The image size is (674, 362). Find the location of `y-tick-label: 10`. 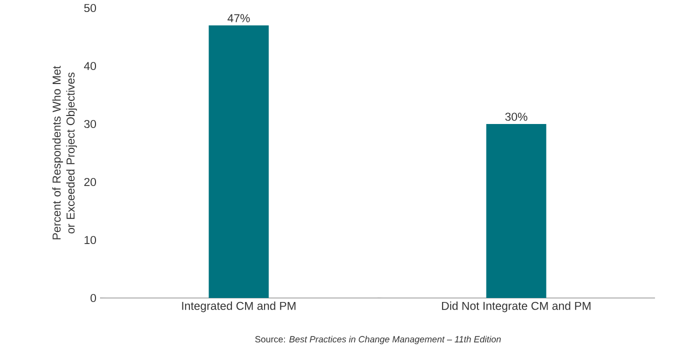

y-tick-label: 10 is located at coordinates (90, 240).